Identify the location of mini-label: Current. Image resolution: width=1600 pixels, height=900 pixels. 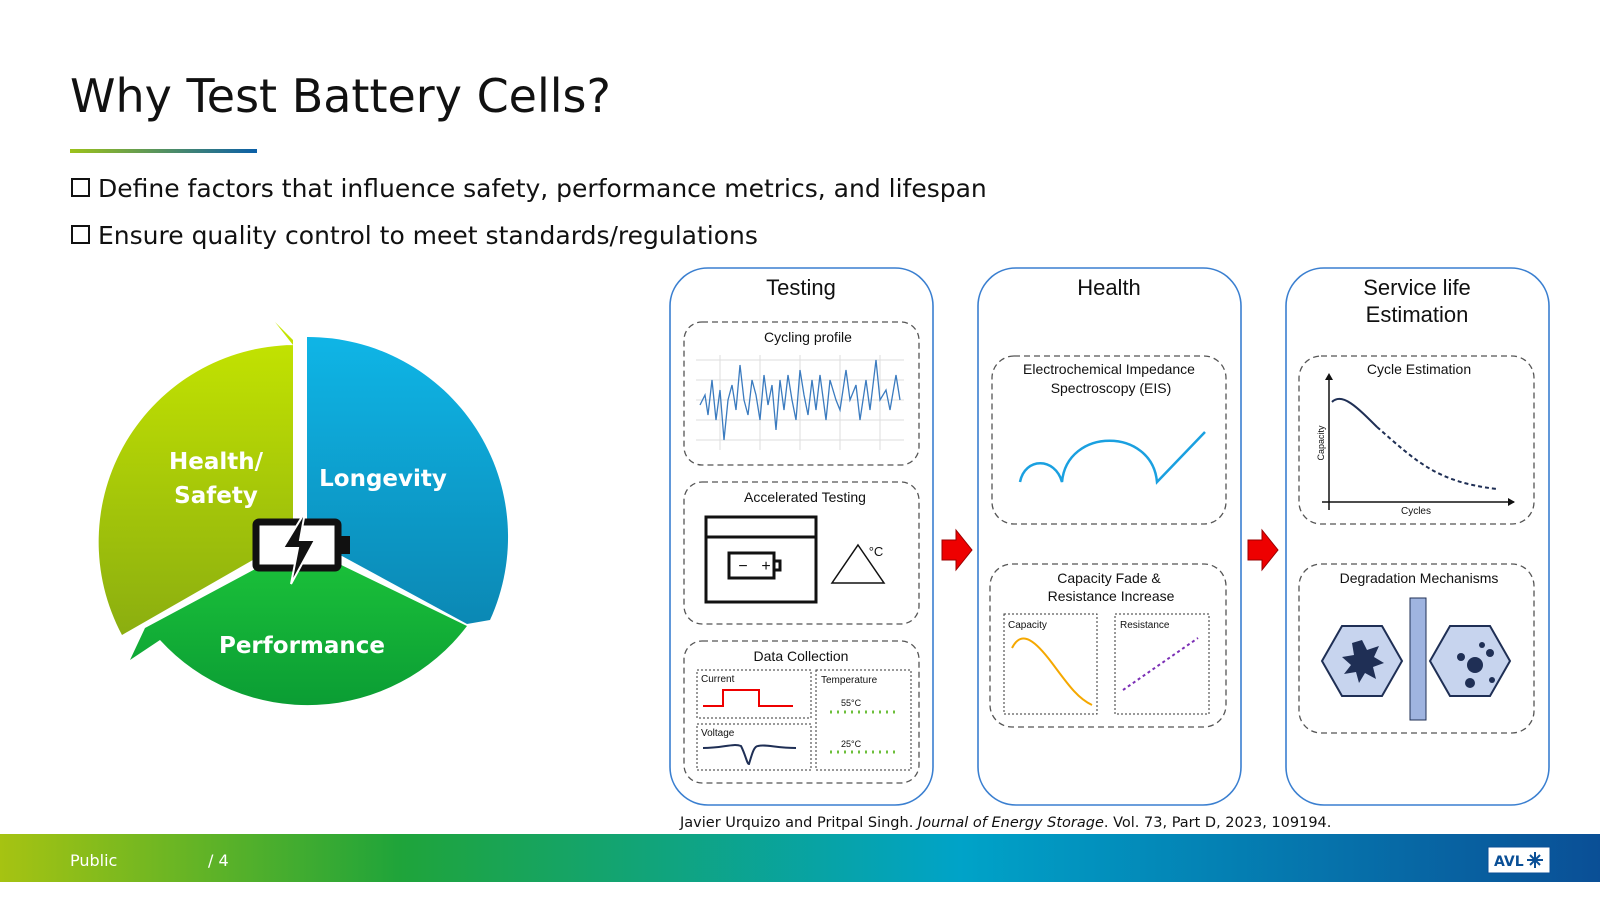
(718, 679).